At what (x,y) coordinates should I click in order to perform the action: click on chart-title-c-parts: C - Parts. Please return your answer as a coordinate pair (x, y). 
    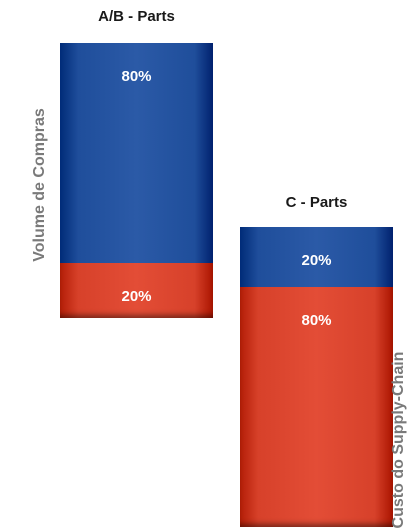
    Looking at the image, I should click on (316, 202).